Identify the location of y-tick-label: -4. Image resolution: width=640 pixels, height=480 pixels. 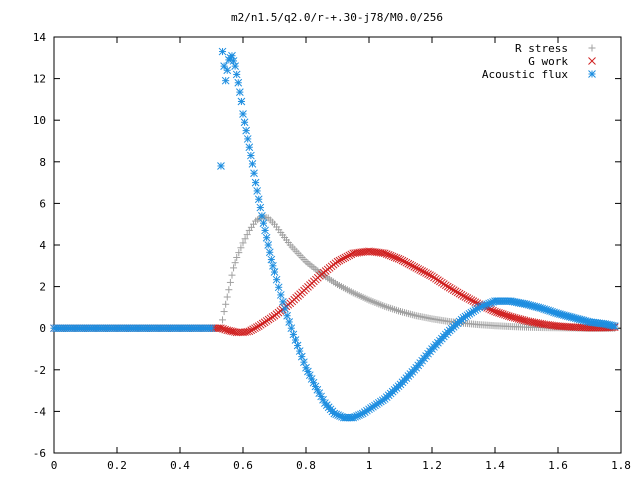
(40, 411).